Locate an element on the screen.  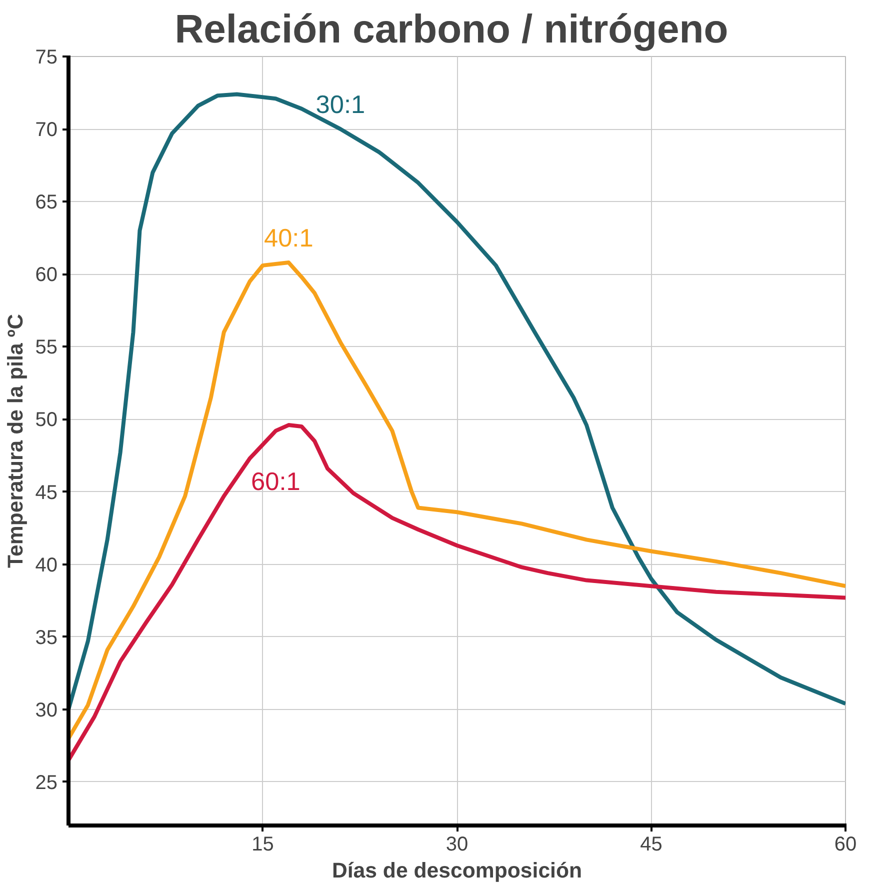
y-tick-label: 70 is located at coordinates (46, 130).